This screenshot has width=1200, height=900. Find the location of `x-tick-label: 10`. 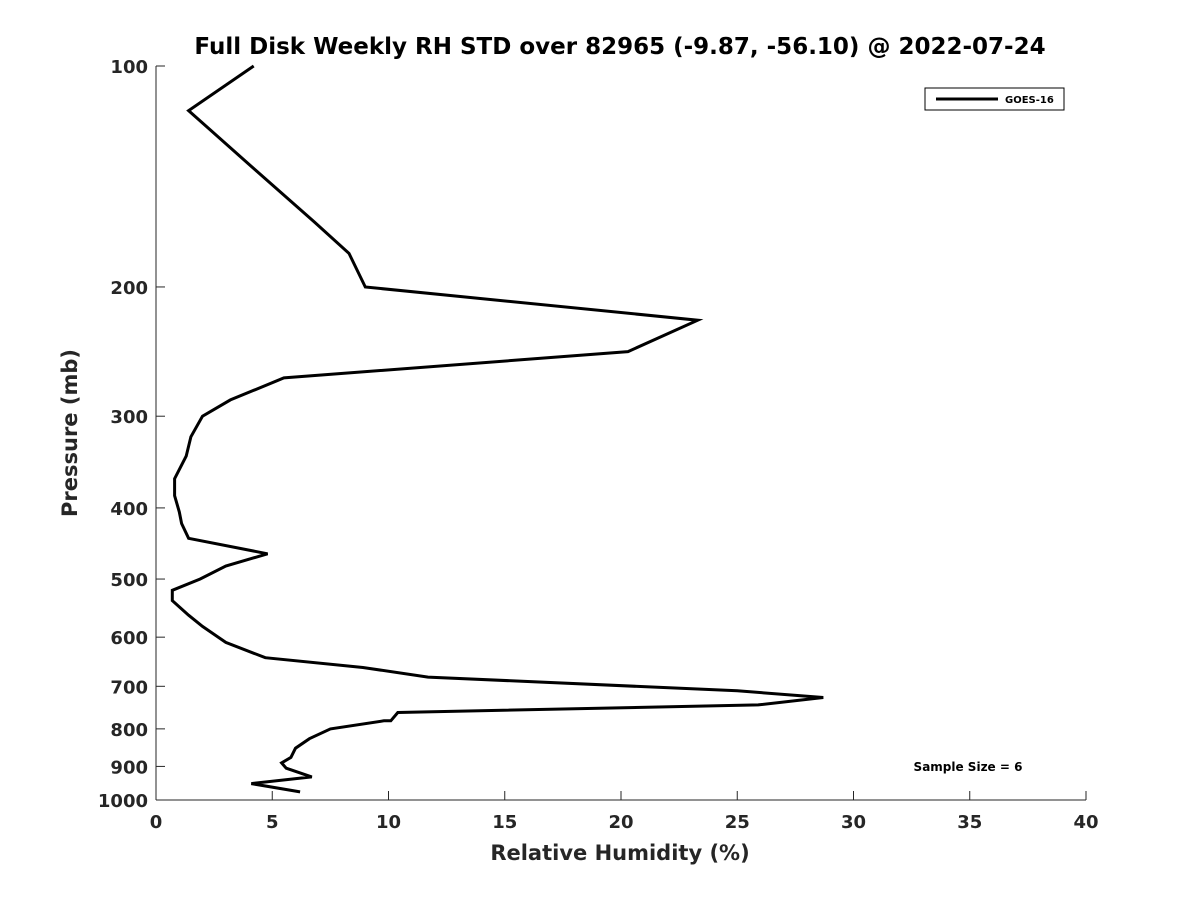

x-tick-label: 10 is located at coordinates (388, 822).